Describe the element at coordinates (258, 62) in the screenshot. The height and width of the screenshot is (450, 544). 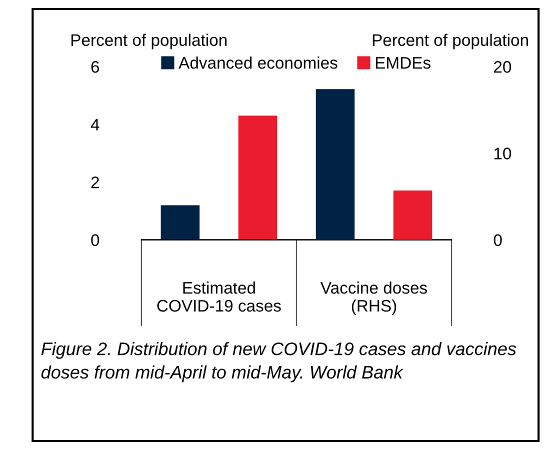
I see `legend-label: Advanced economies` at that location.